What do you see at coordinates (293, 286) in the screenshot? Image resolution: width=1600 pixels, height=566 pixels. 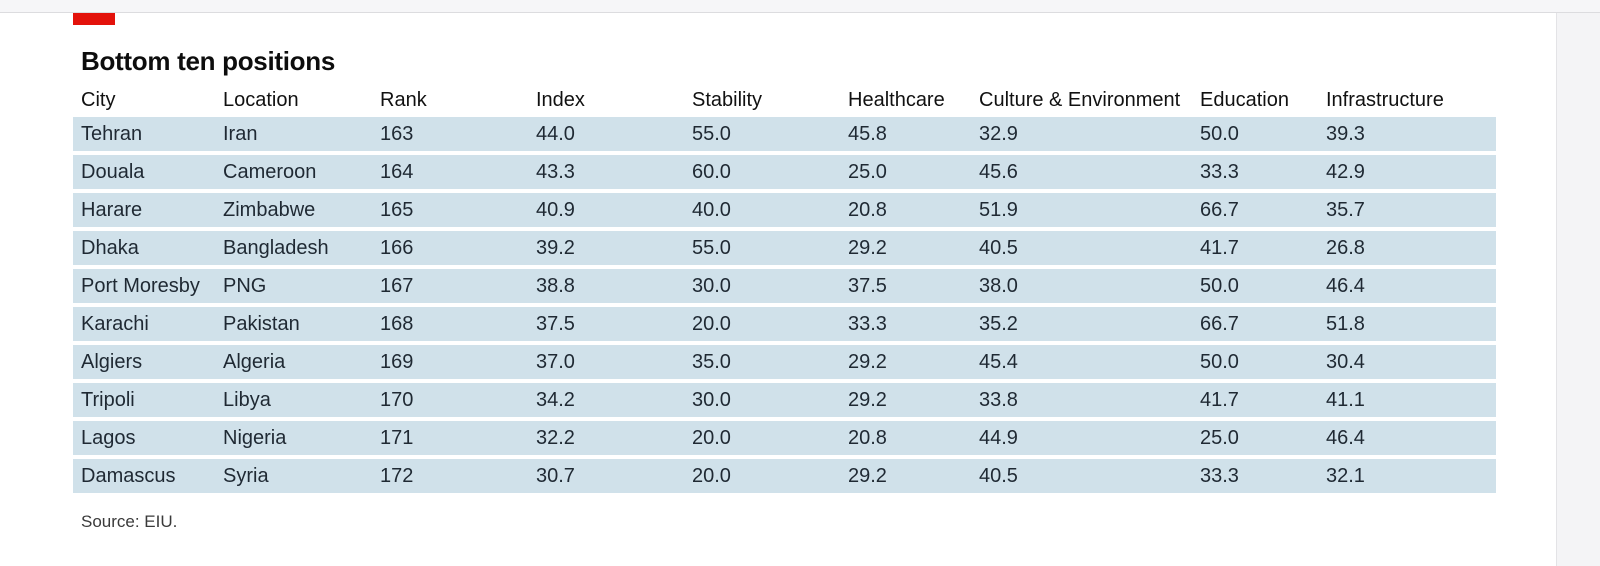 I see `table-cell: PNG` at bounding box center [293, 286].